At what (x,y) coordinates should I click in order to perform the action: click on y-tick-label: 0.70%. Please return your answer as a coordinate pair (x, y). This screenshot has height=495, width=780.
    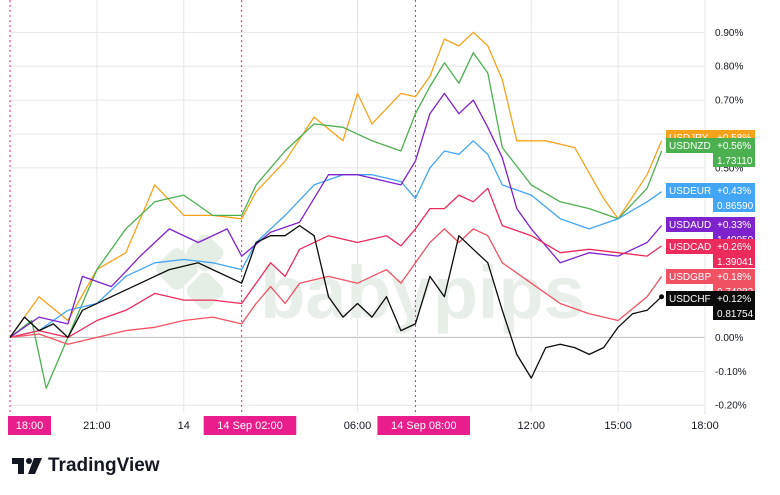
    Looking at the image, I should click on (729, 101).